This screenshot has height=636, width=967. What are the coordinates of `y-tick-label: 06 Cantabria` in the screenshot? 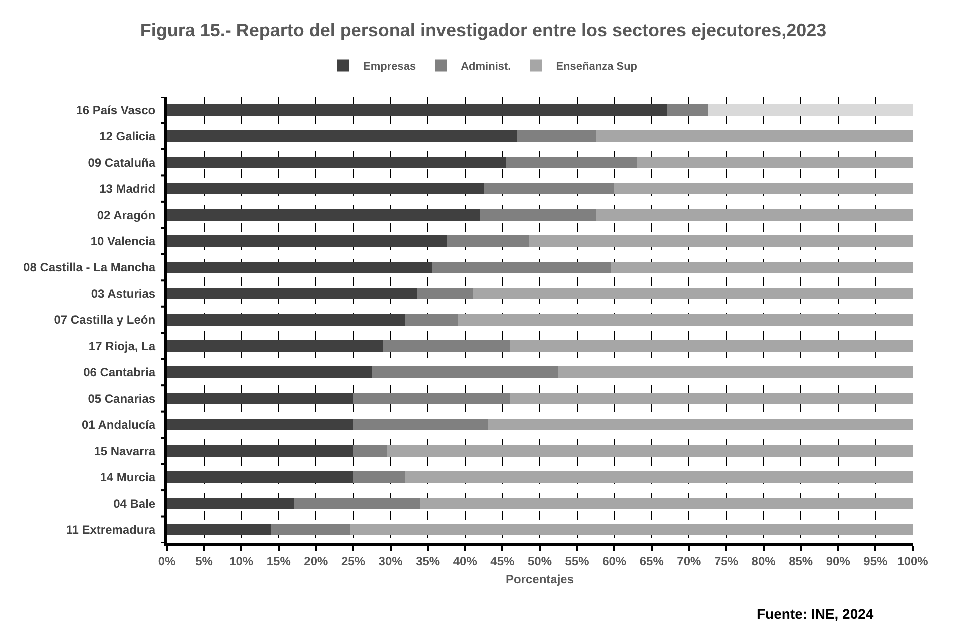 It's located at (120, 373).